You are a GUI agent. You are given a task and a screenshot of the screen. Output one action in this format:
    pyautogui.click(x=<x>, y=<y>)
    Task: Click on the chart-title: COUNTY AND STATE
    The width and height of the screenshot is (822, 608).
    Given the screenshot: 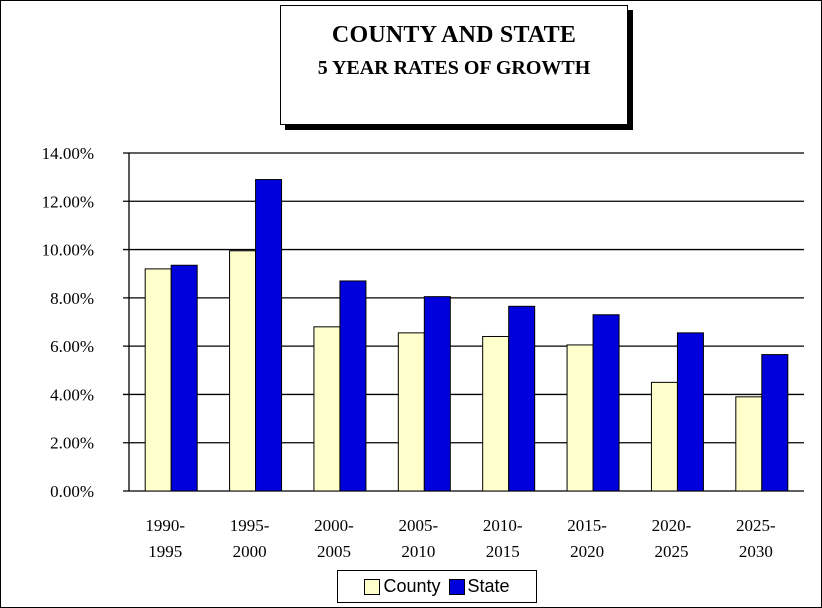 What is the action you would take?
    pyautogui.click(x=454, y=35)
    